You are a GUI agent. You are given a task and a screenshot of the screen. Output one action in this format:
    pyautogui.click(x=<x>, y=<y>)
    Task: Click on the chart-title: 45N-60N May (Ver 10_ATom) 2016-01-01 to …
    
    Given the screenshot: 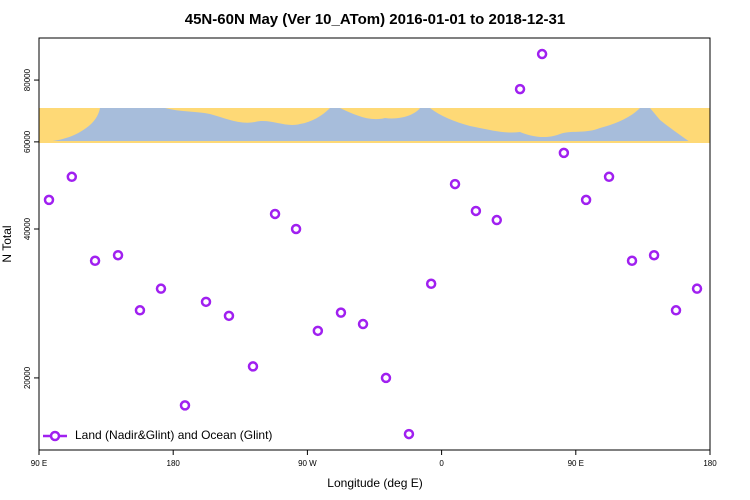 What is the action you would take?
    pyautogui.click(x=375, y=19)
    